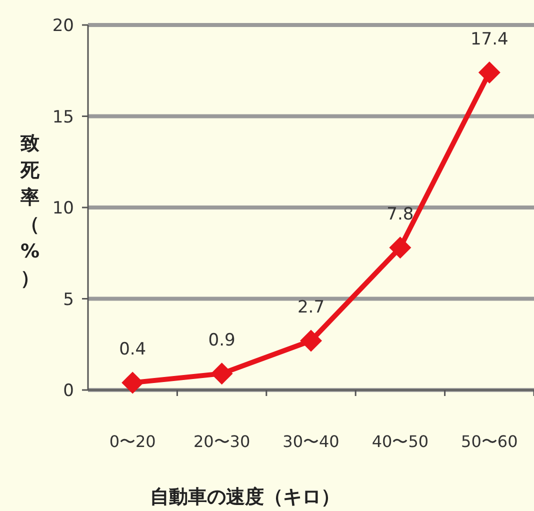 The image size is (534, 511). I want to click on y-tick-label: 10, so click(63, 208).